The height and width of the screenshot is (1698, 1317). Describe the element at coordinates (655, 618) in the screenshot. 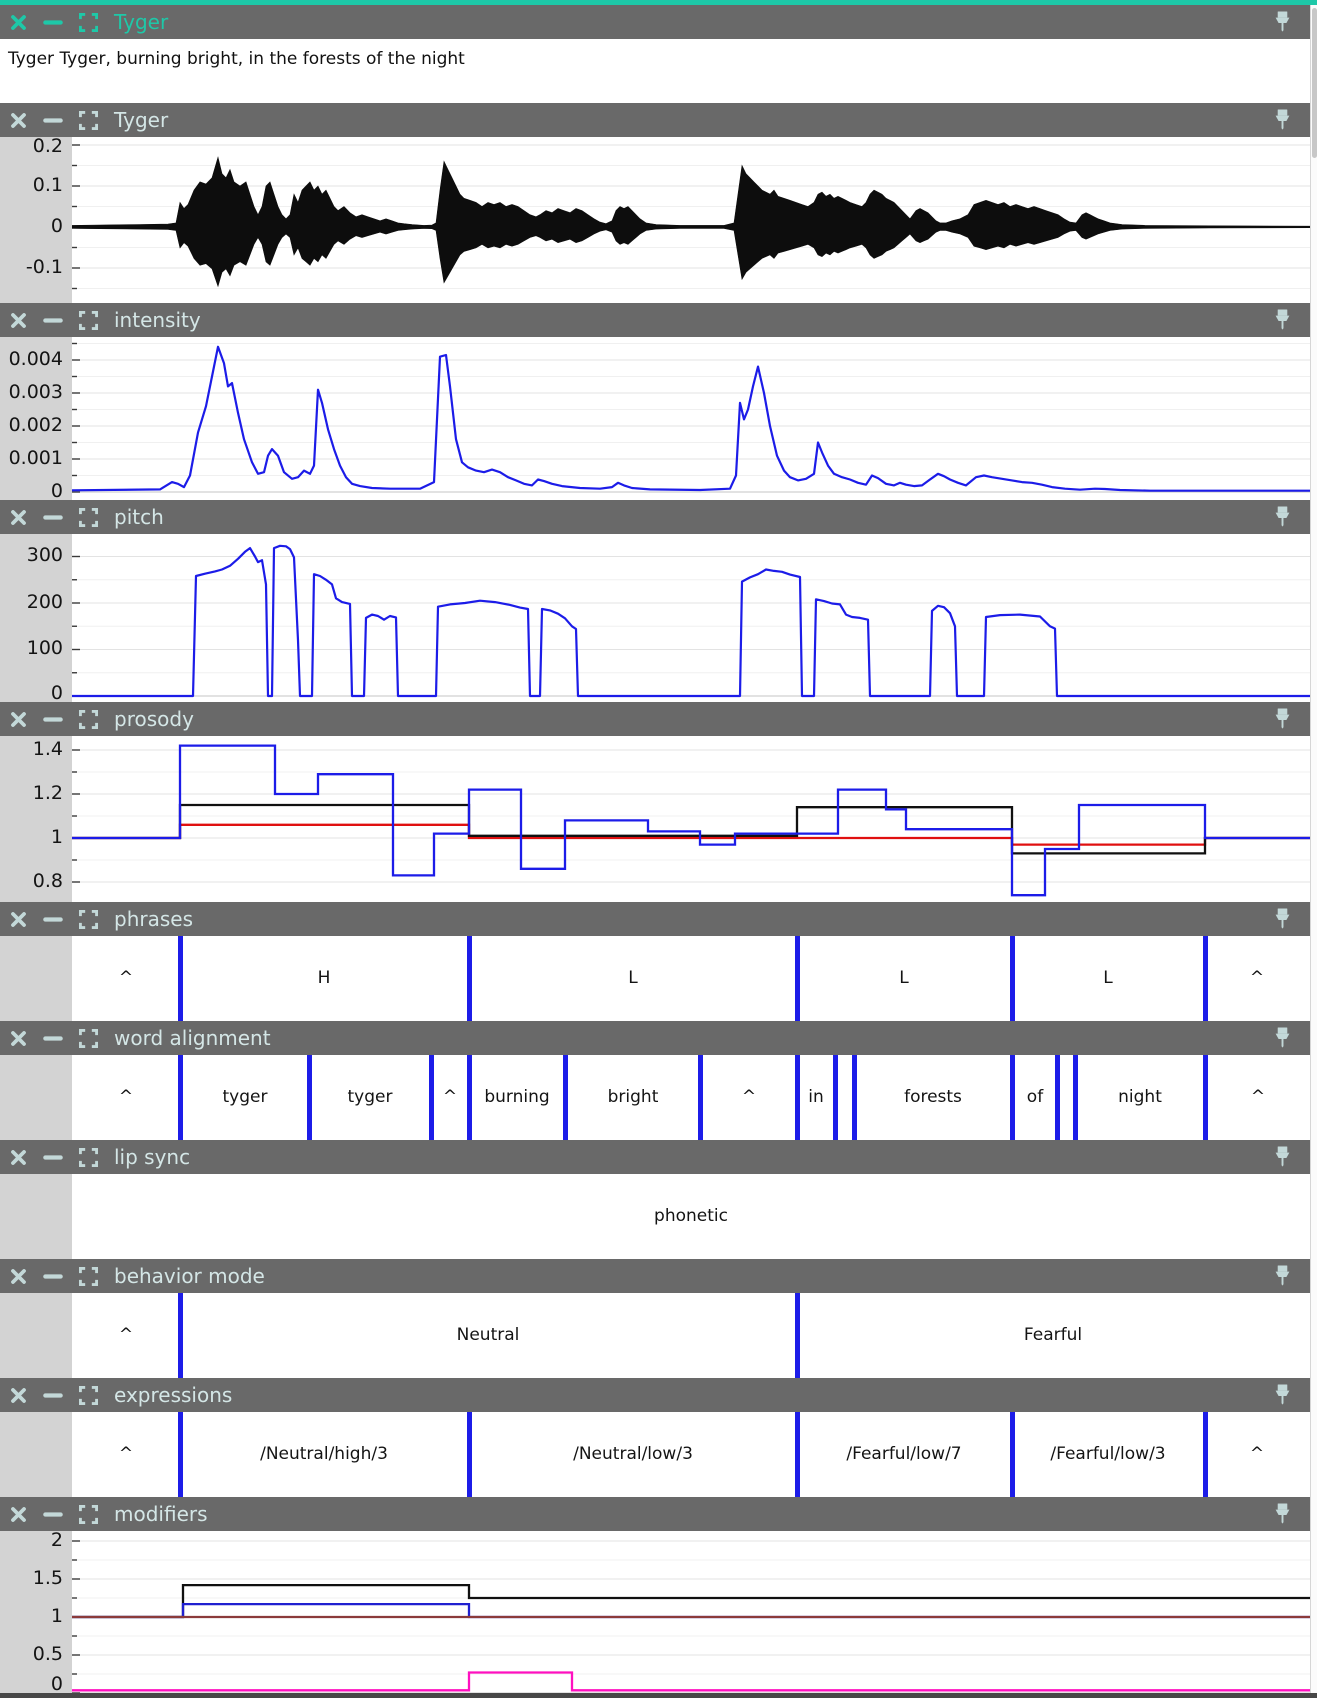

I see `pitch-plot: 300 200 100 0` at that location.